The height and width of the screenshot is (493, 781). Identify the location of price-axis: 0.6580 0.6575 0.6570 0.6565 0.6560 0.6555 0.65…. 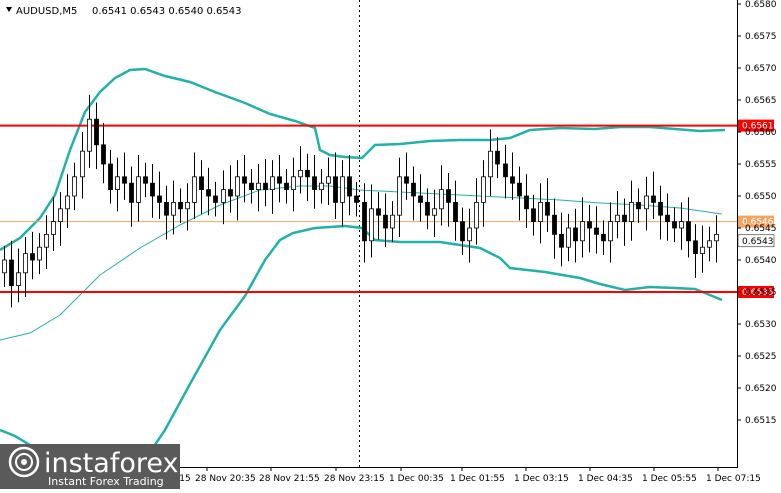
(757, 213).